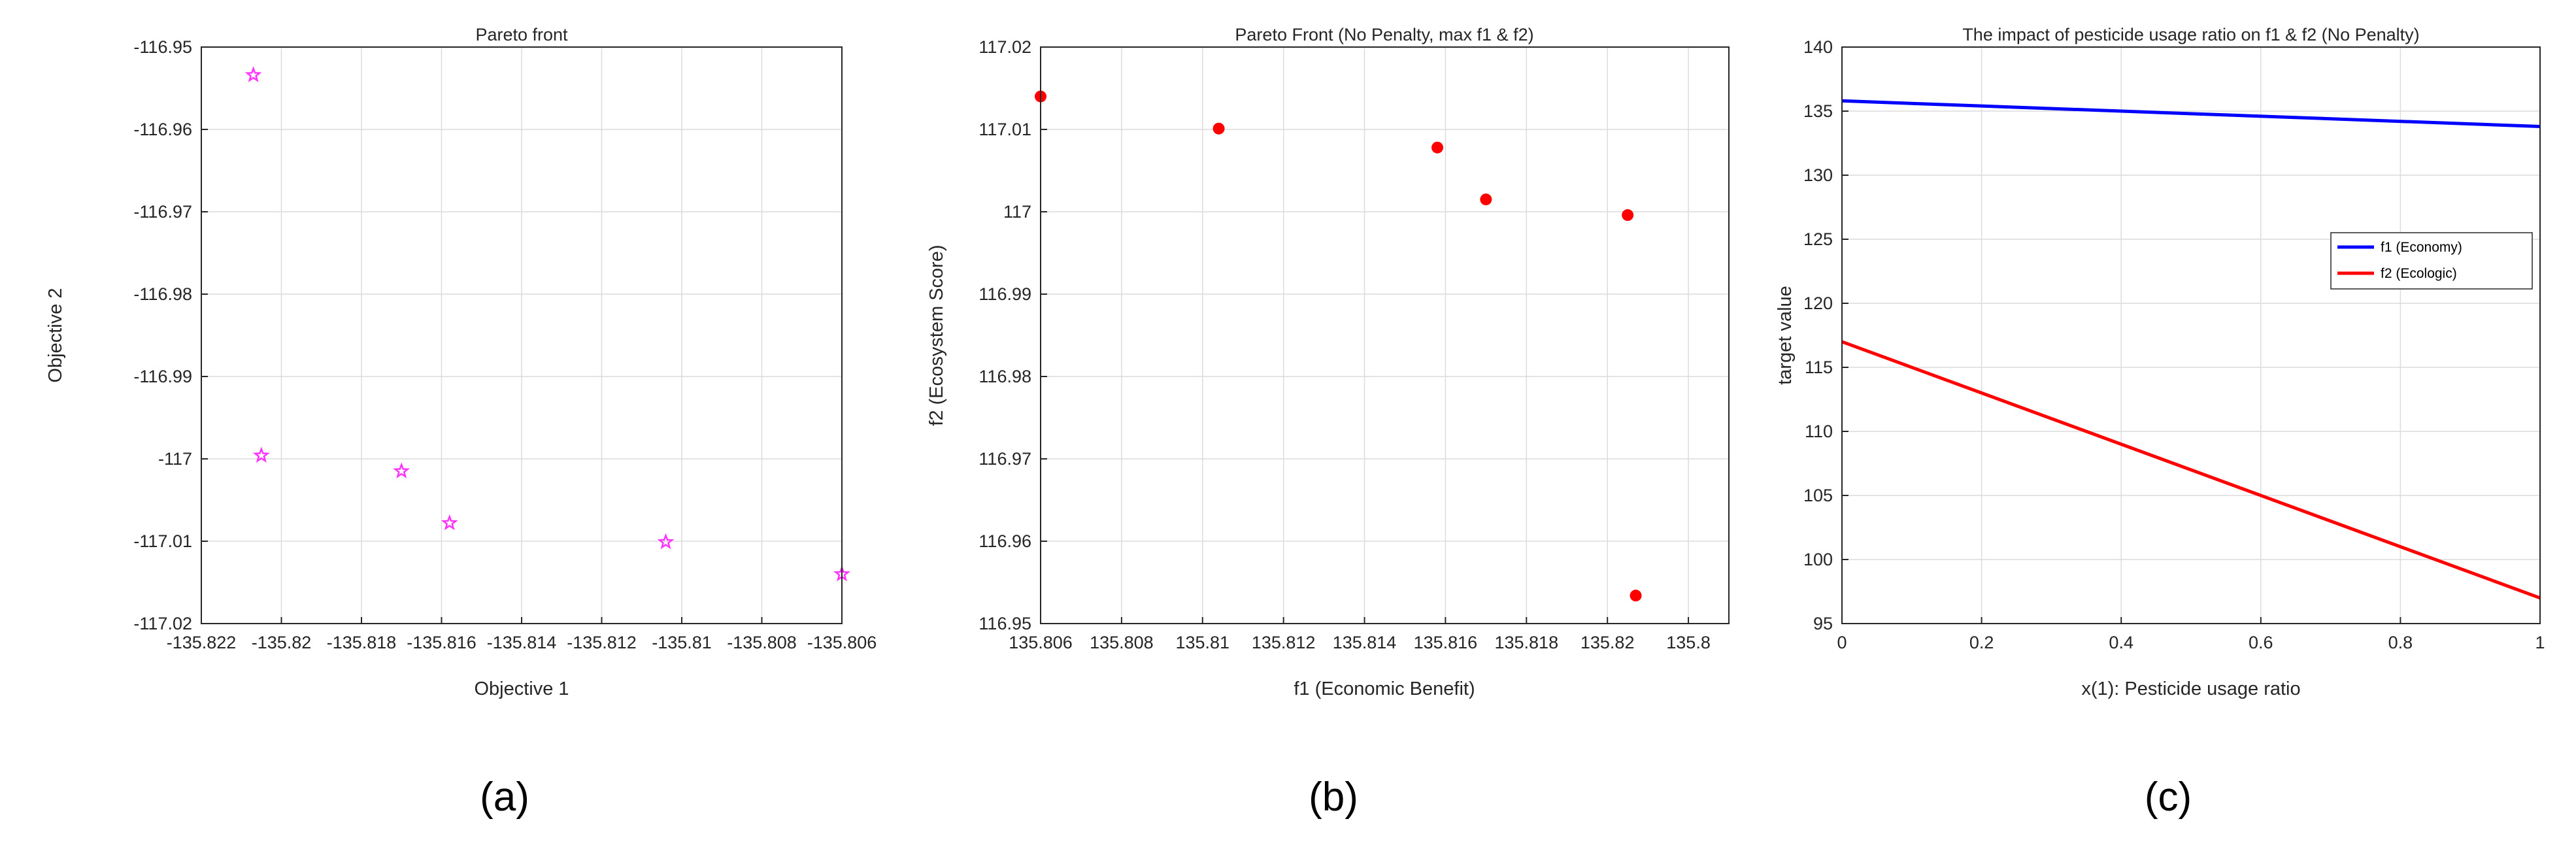 The height and width of the screenshot is (853, 2576). I want to click on y-tick-label: 110, so click(1819, 431).